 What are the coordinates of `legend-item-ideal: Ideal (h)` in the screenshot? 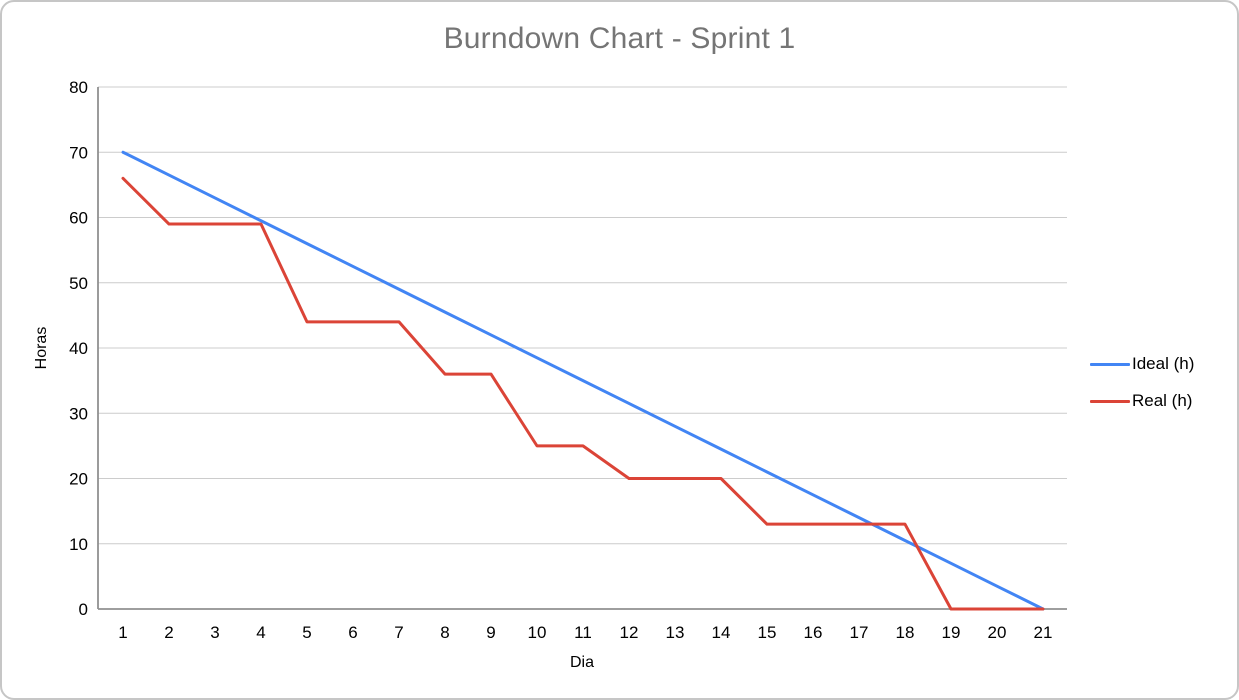 It's located at (1142, 364).